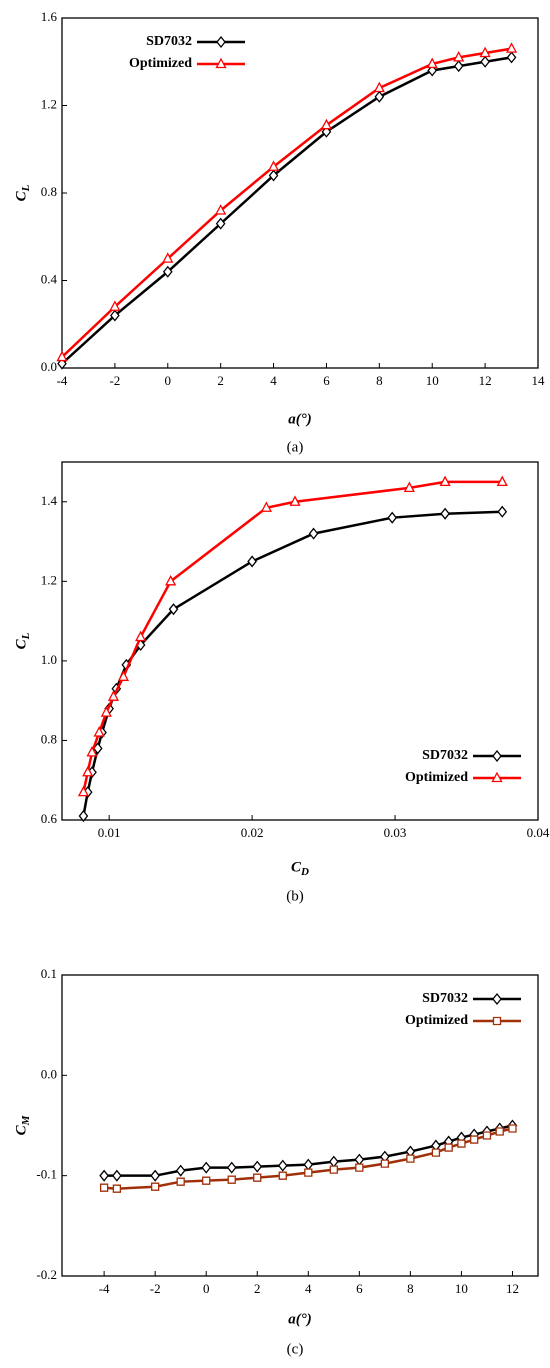 This screenshot has height=1368, width=550. Describe the element at coordinates (538, 832) in the screenshot. I see `x-tick-label: 0.04` at that location.